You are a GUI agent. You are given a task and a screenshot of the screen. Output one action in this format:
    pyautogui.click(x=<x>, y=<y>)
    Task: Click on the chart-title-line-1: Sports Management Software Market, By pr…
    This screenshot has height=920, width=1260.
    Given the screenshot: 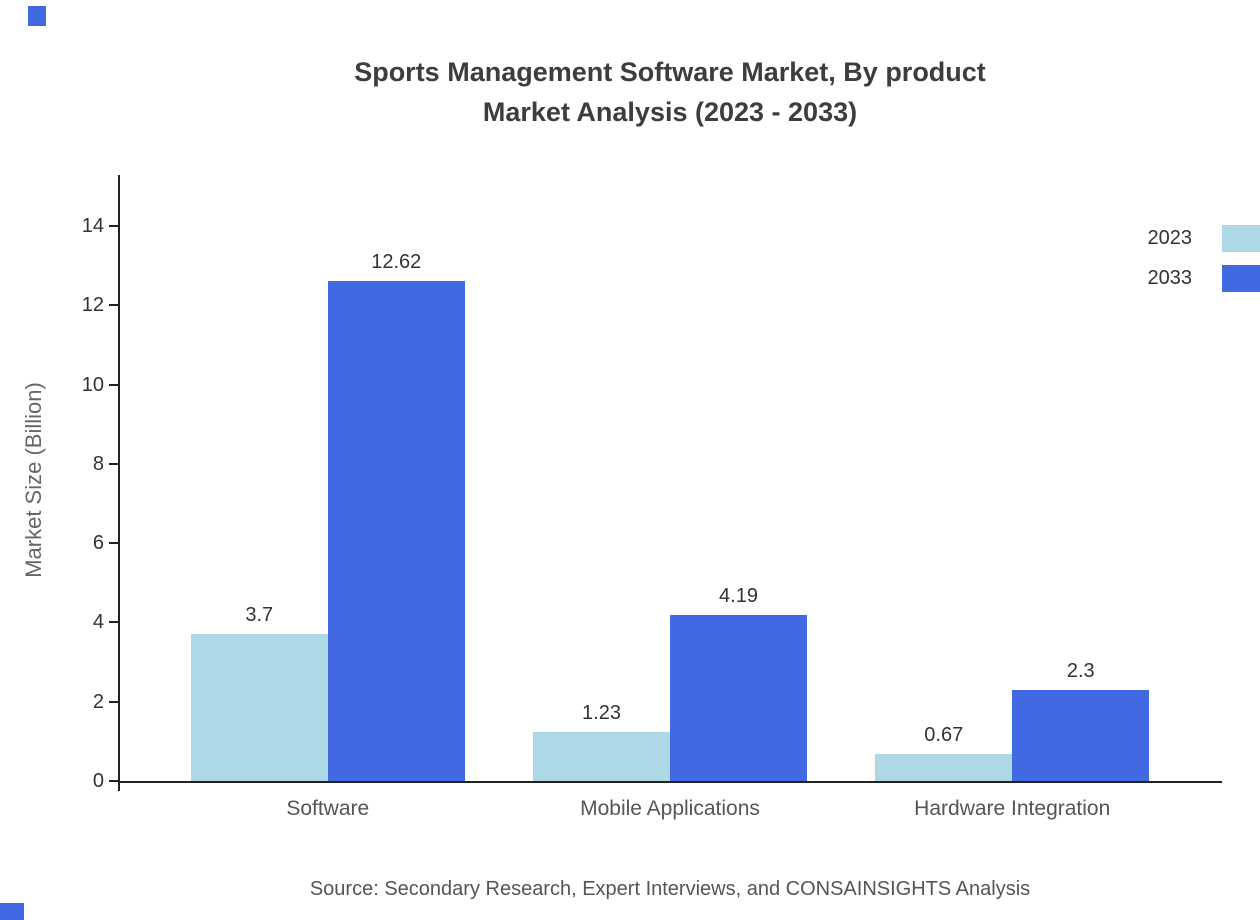 What is the action you would take?
    pyautogui.click(x=670, y=72)
    